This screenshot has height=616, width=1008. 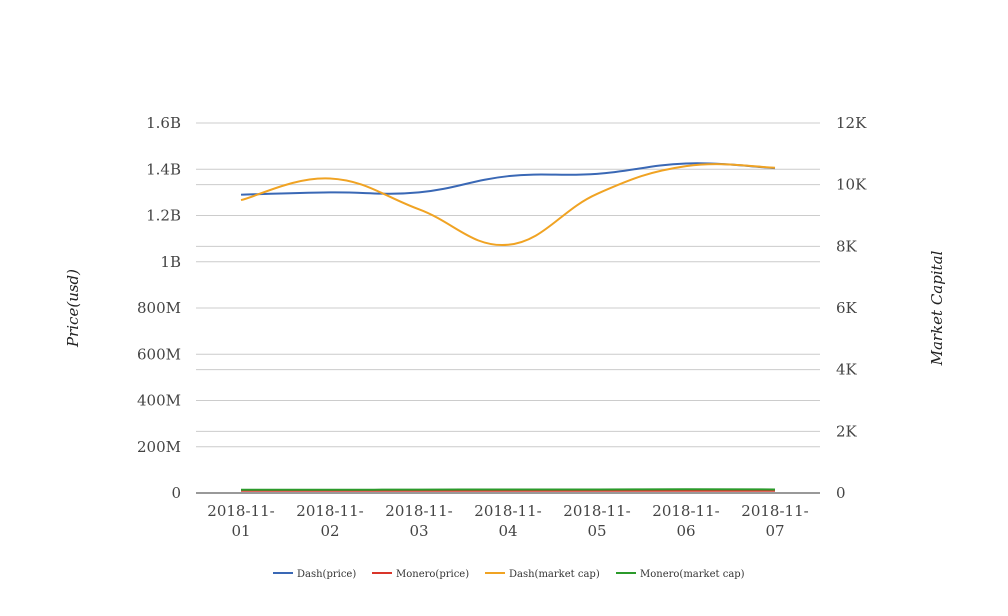 I want to click on x-tick-label: 2018-11-03, so click(x=418, y=521).